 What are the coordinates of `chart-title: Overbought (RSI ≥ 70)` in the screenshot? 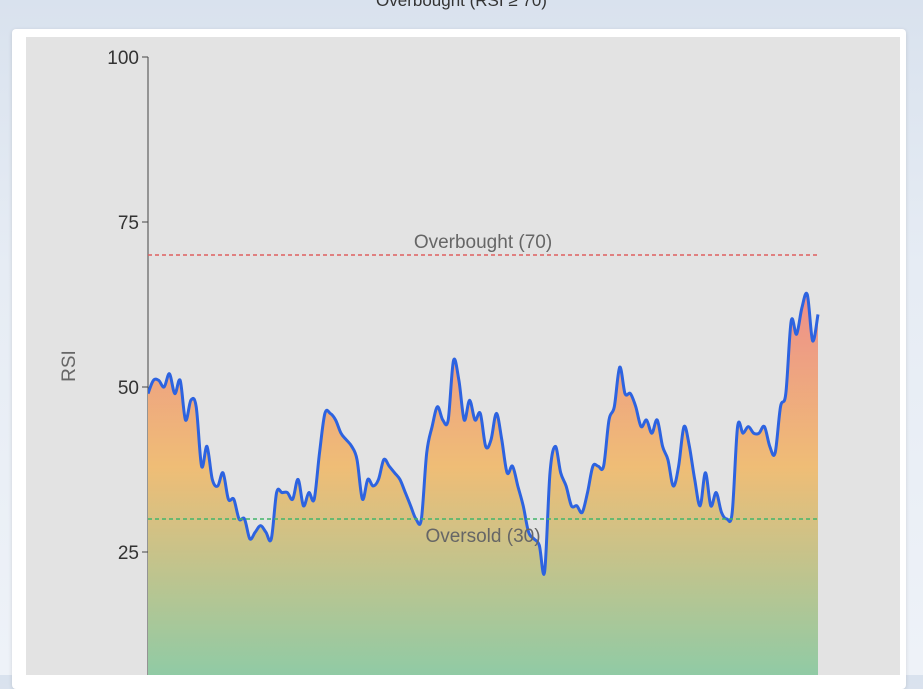 It's located at (461, 5).